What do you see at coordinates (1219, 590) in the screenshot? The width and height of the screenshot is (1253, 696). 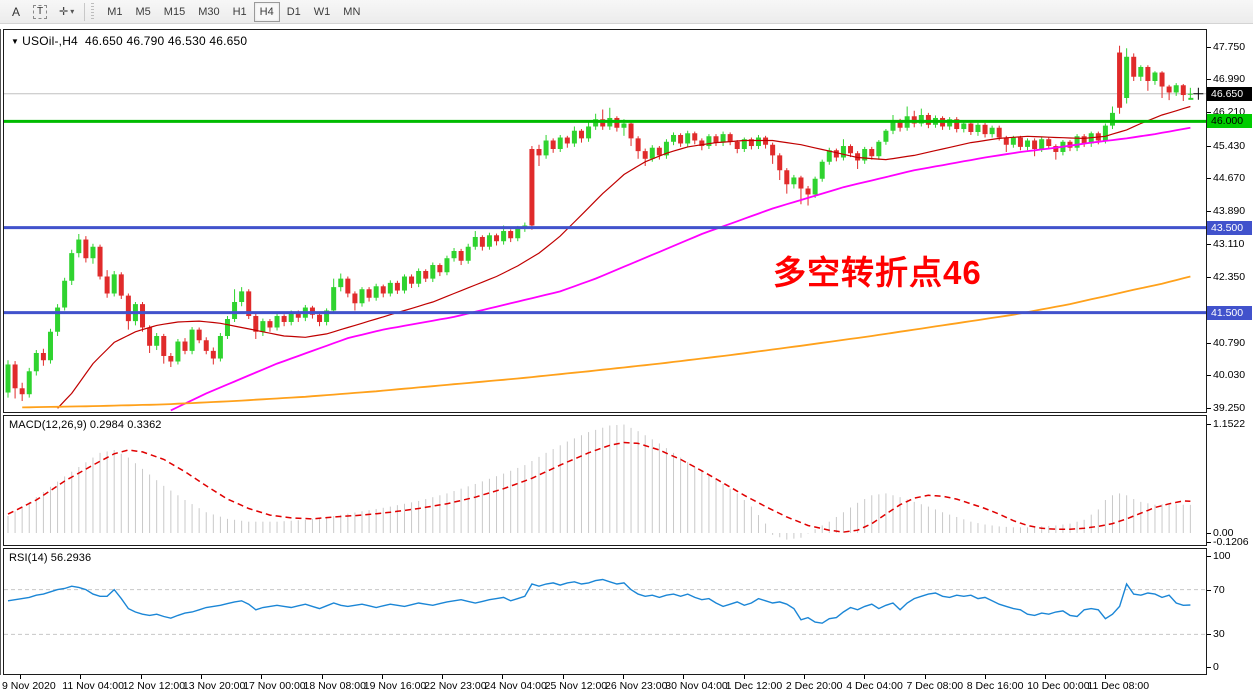 I see `rsi-axis-label-70: 70` at bounding box center [1219, 590].